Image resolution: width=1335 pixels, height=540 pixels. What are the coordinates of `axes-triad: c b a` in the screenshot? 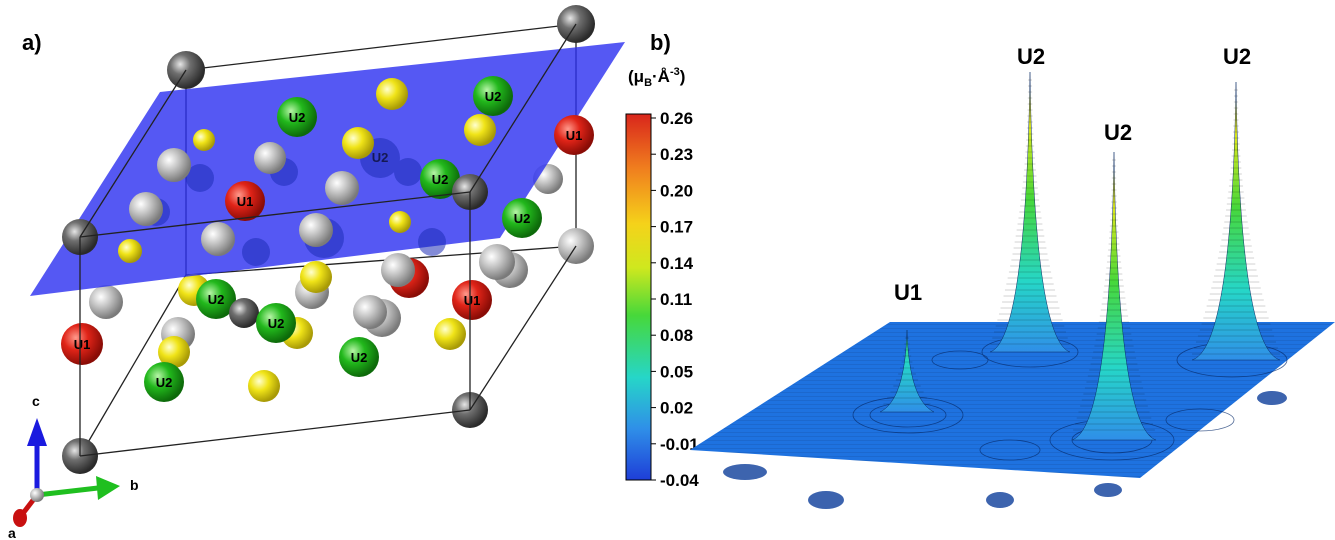 It's located at (73, 466).